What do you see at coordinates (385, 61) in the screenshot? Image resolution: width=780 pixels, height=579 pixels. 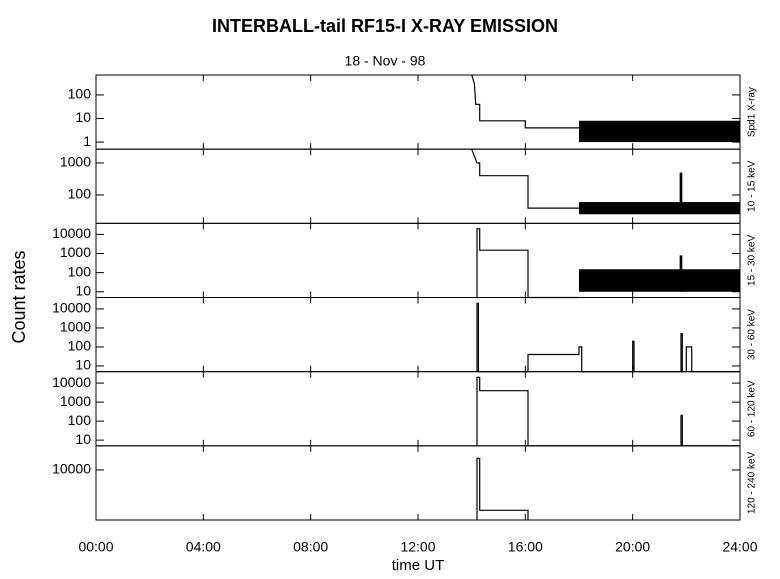 I see `chart-subtitle: 18 - Nov - 98` at bounding box center [385, 61].